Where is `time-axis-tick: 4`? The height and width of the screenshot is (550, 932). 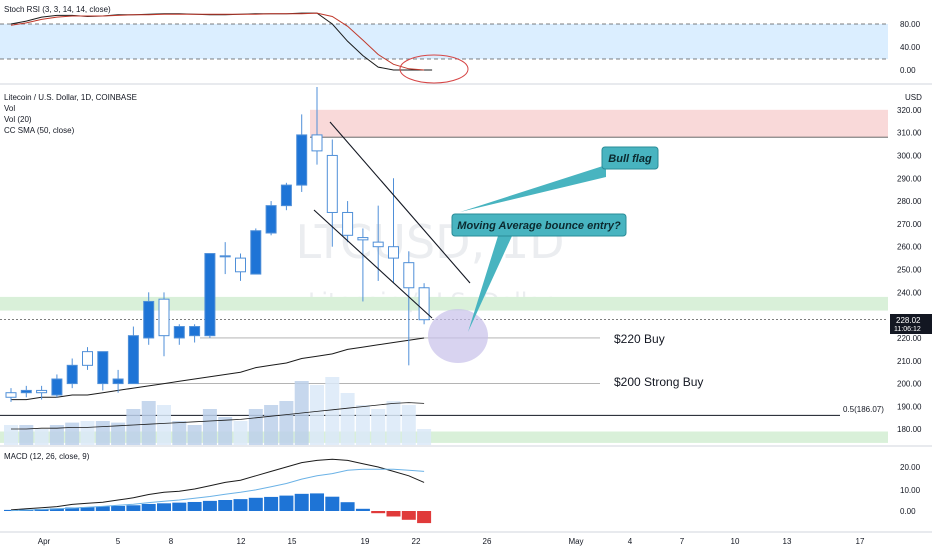
time-axis-tick: 4 is located at coordinates (630, 541).